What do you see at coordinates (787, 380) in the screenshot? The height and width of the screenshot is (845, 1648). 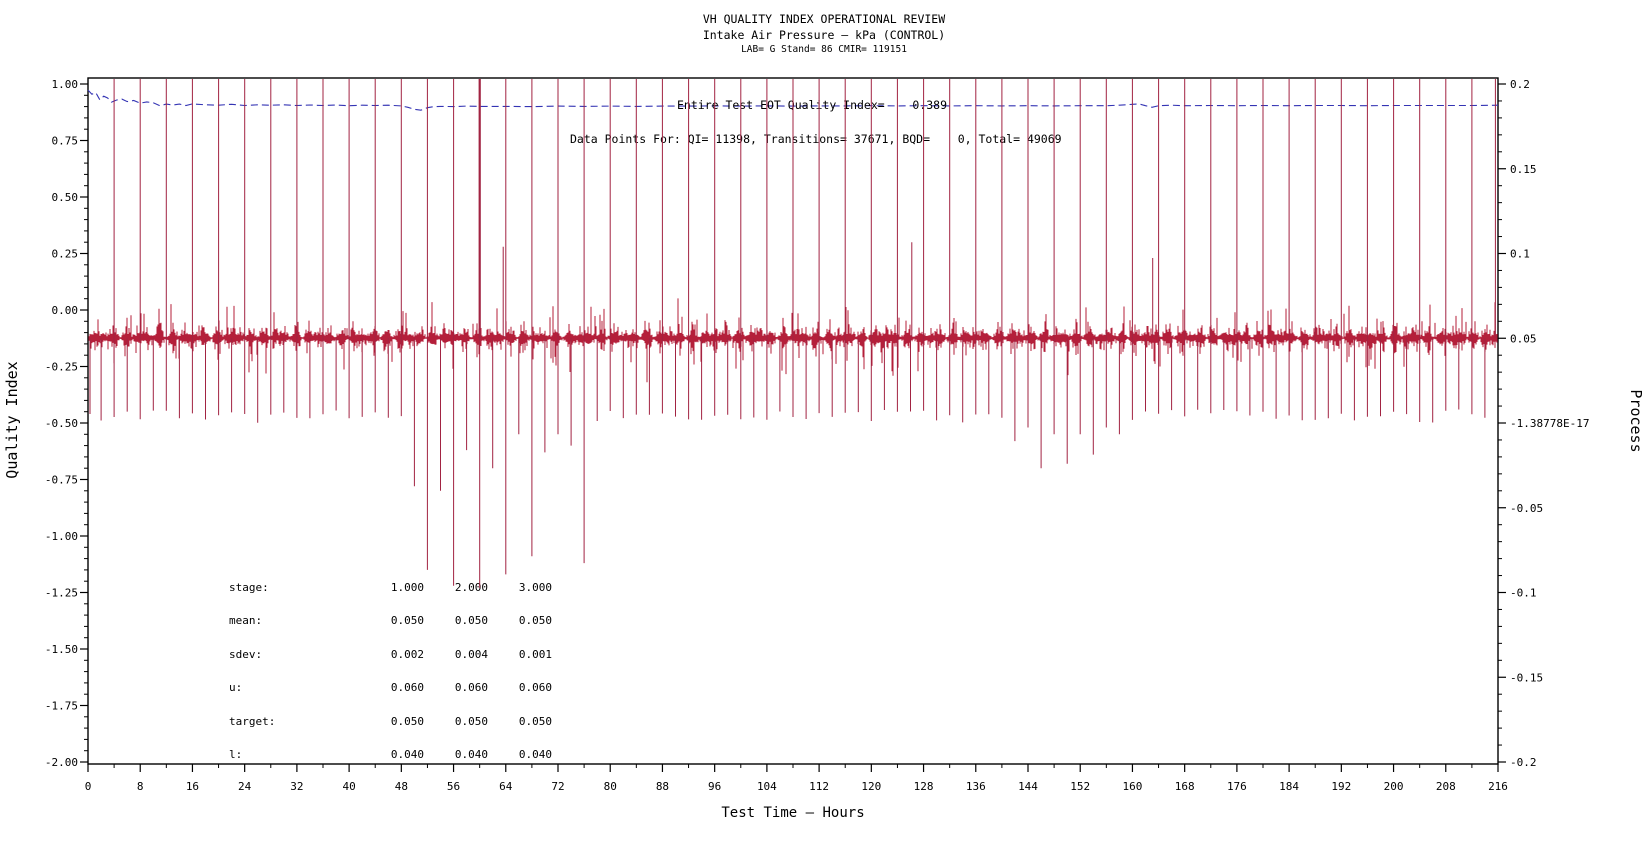 I see `transition-down-spikes` at bounding box center [787, 380].